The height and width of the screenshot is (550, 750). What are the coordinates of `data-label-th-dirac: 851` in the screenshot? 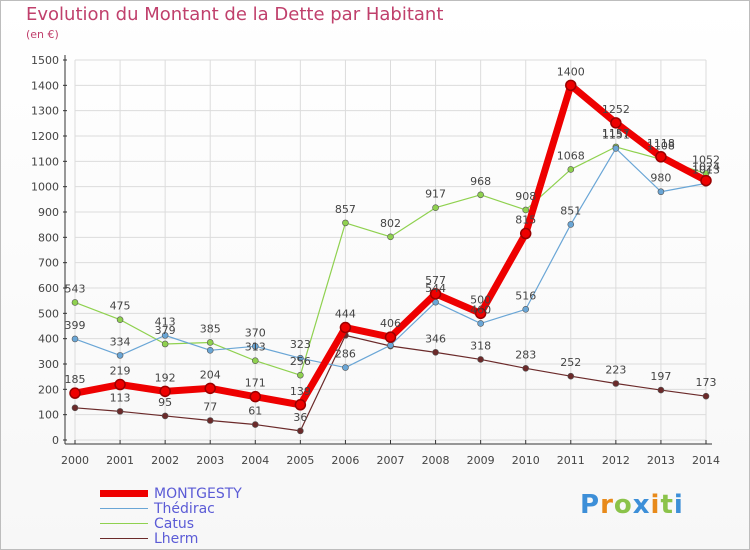 It's located at (570, 210).